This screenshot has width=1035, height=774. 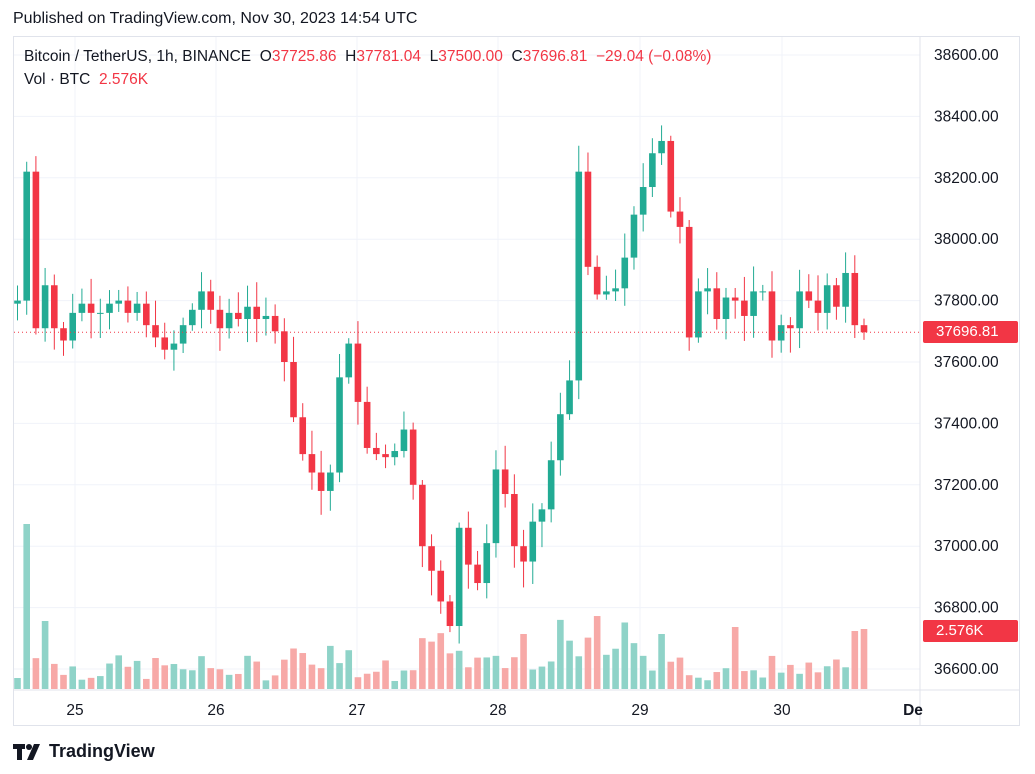 What do you see at coordinates (26, 751) in the screenshot?
I see `tradingview-logo-icon` at bounding box center [26, 751].